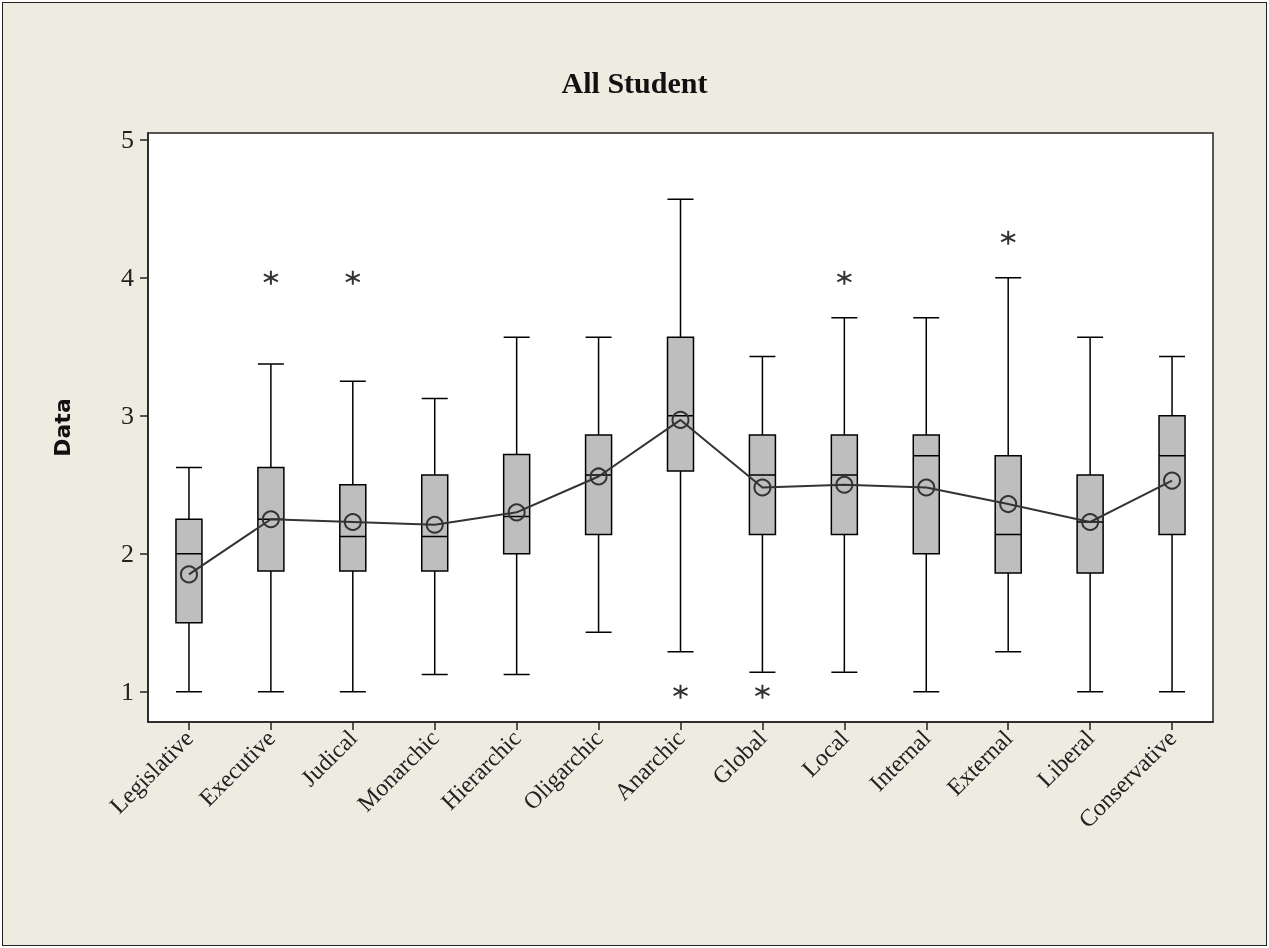 This screenshot has height=948, width=1269. Describe the element at coordinates (127, 554) in the screenshot. I see `y-tick-label: 2` at that location.